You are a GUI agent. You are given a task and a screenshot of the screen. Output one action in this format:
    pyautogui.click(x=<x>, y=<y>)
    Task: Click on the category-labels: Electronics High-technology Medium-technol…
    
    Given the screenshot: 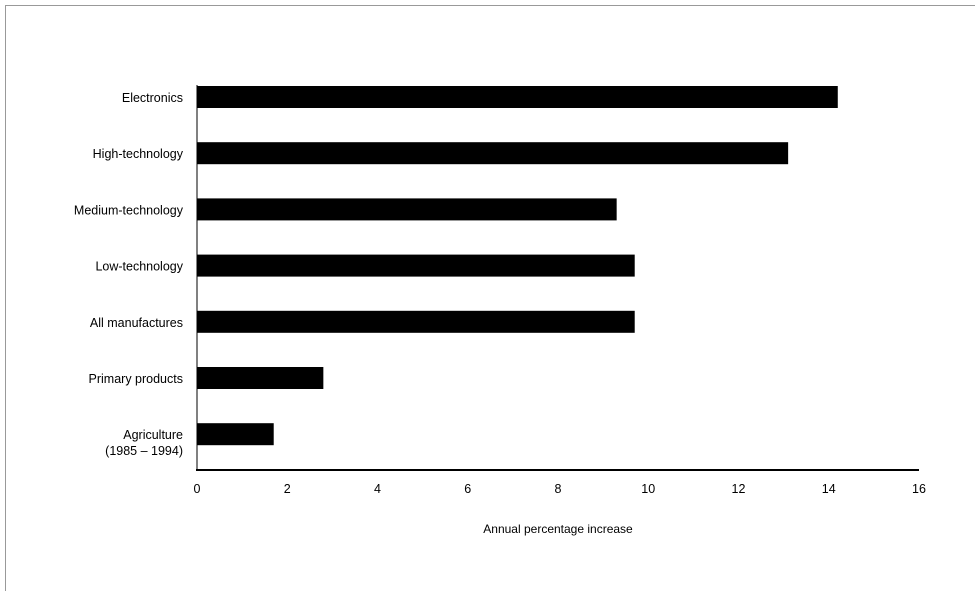 What is the action you would take?
    pyautogui.click(x=129, y=274)
    